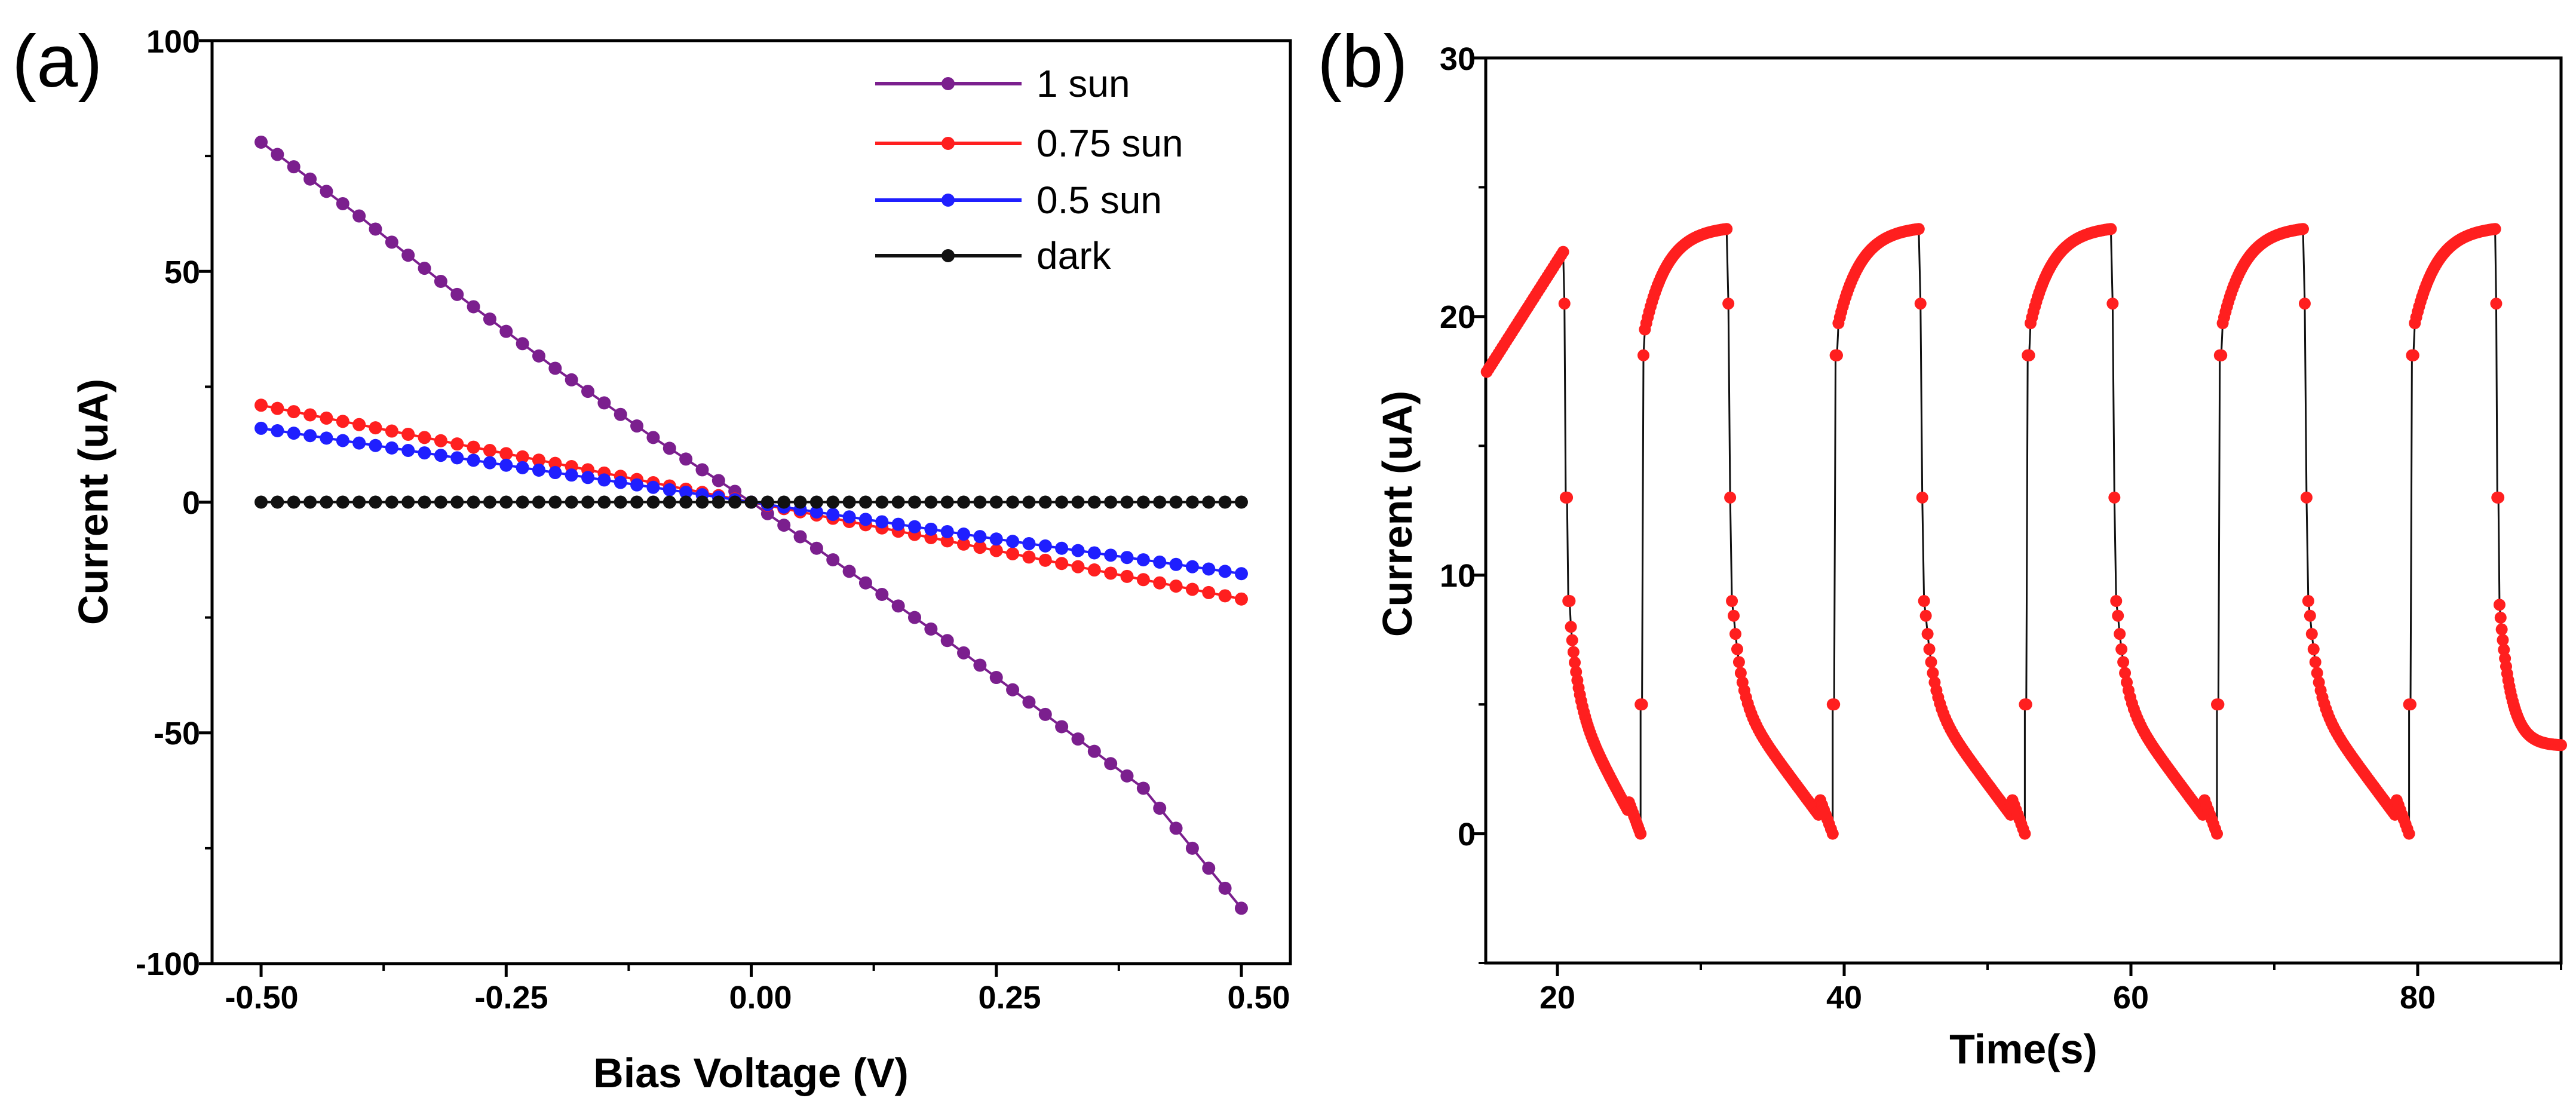  I want to click on panel-b-x-ticks, so click(2059, 969).